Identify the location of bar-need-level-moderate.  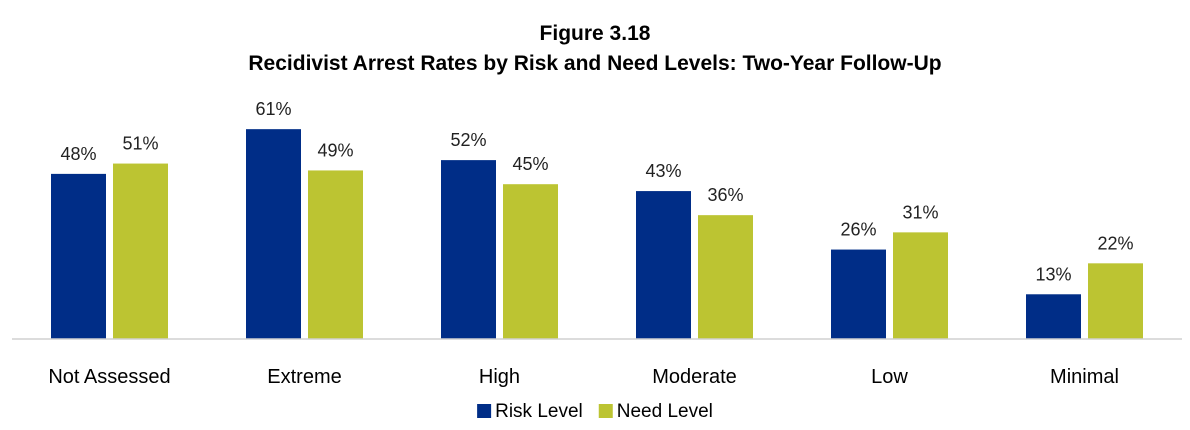
(725, 277).